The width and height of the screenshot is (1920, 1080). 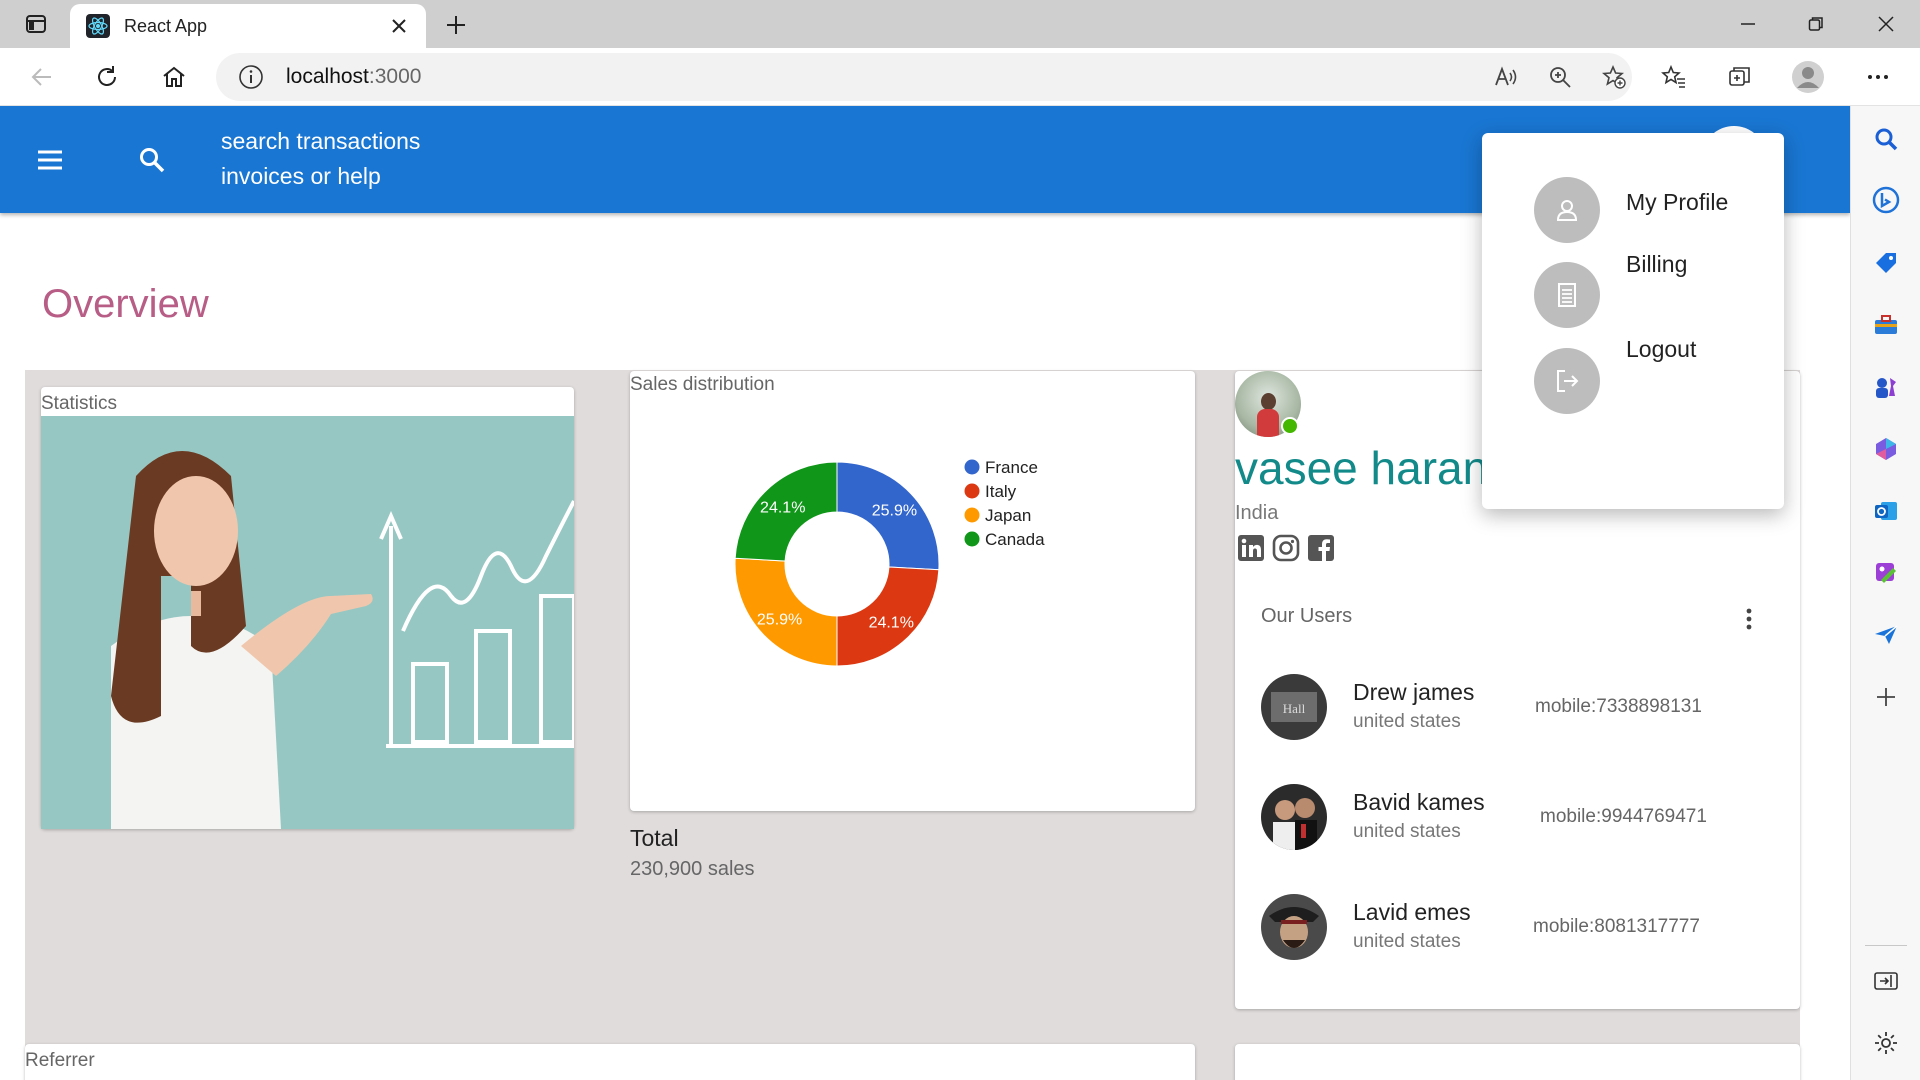 I want to click on more-horizontal-icon, so click(x=1878, y=77).